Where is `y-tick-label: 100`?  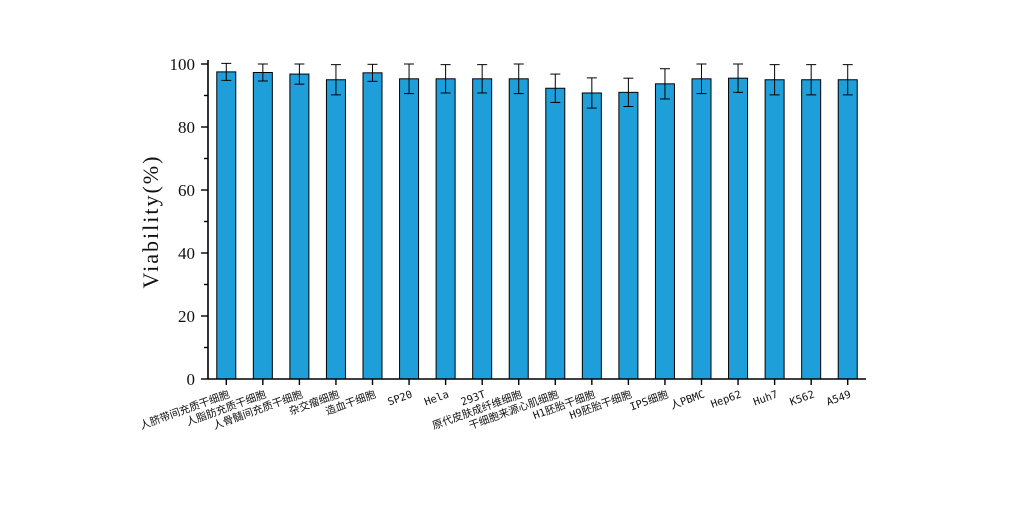 y-tick-label: 100 is located at coordinates (183, 64).